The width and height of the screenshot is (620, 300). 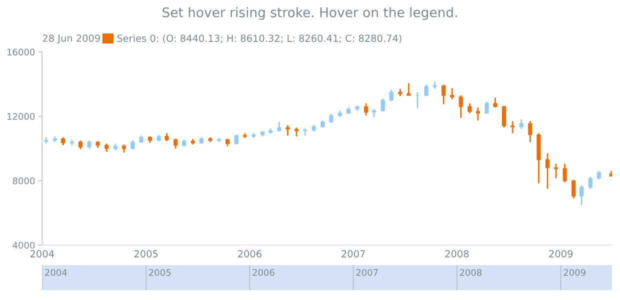 What do you see at coordinates (575, 272) in the screenshot?
I see `text: 2009` at bounding box center [575, 272].